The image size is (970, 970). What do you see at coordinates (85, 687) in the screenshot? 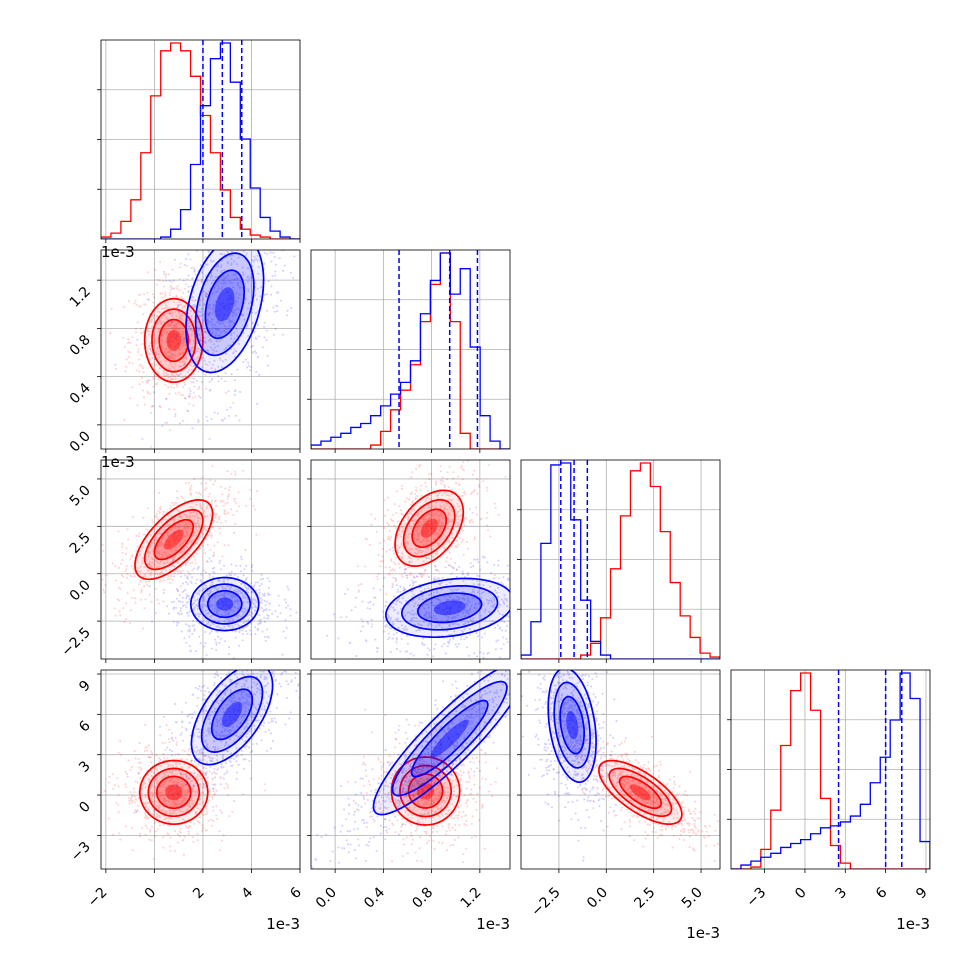
I see `y-tick-label: 9` at bounding box center [85, 687].